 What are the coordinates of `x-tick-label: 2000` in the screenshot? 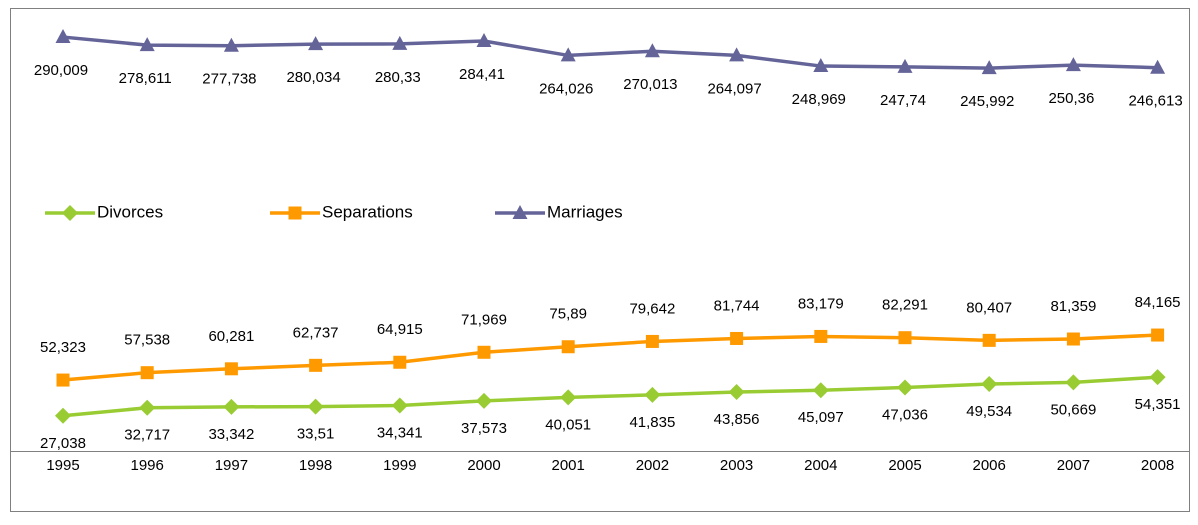 It's located at (483, 465).